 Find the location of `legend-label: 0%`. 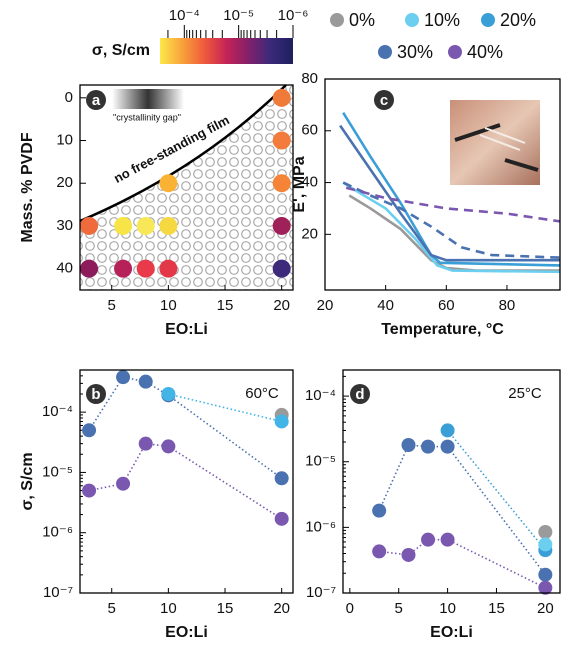

legend-label: 0% is located at coordinates (362, 20).